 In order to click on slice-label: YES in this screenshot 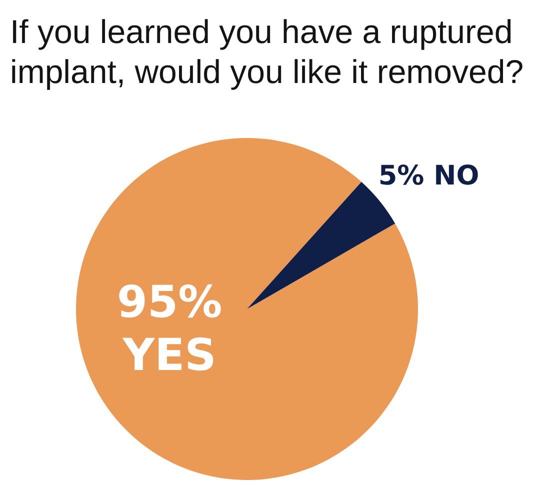, I will do `click(169, 355)`.